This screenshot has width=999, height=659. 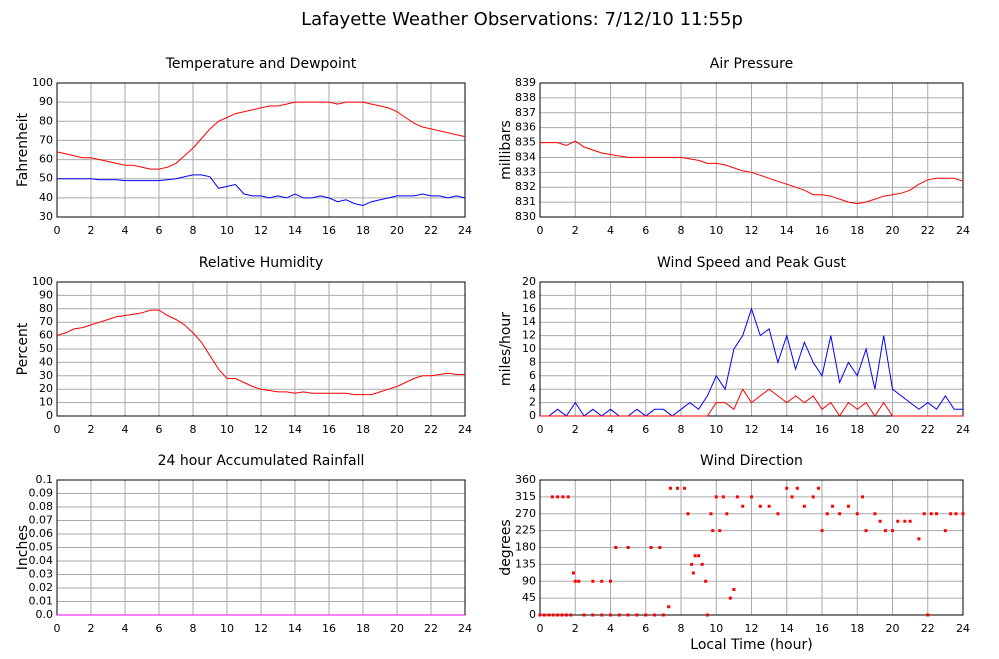 I want to click on chart-title: Relative Humidity, so click(x=261, y=263).